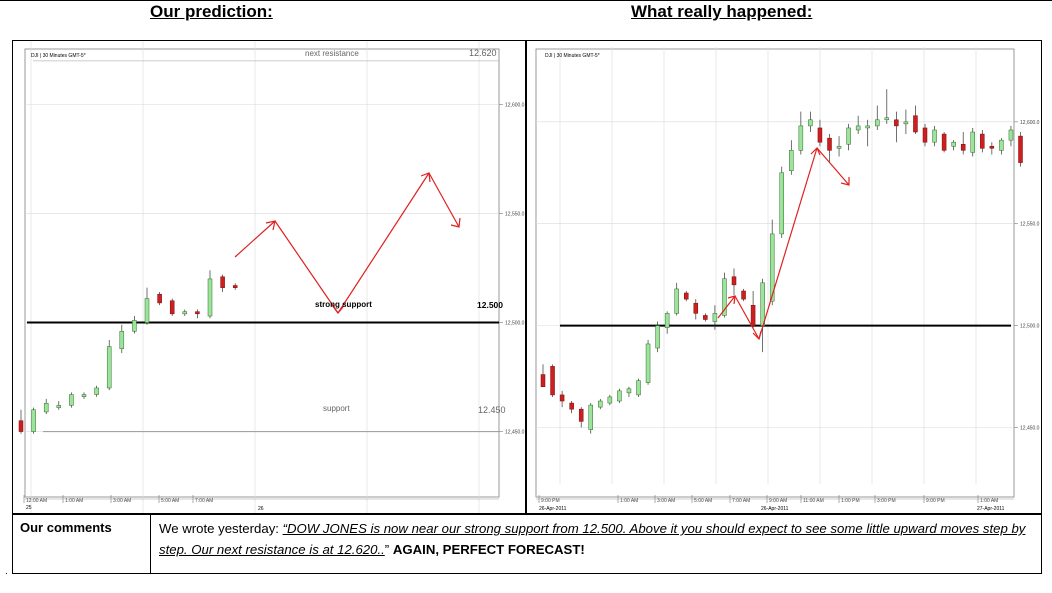  Describe the element at coordinates (850, 501) in the screenshot. I see `x-tick-label: 1:00 PM` at that location.